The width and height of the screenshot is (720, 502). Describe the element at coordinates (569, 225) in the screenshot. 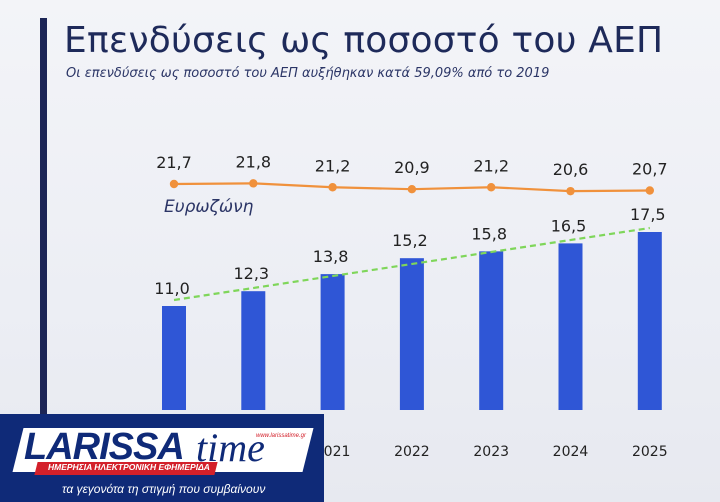

I see `bar-value-label: 16,5` at that location.